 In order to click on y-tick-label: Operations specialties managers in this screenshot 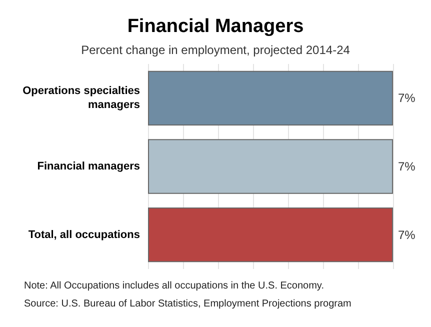, I will do `click(81, 98)`.